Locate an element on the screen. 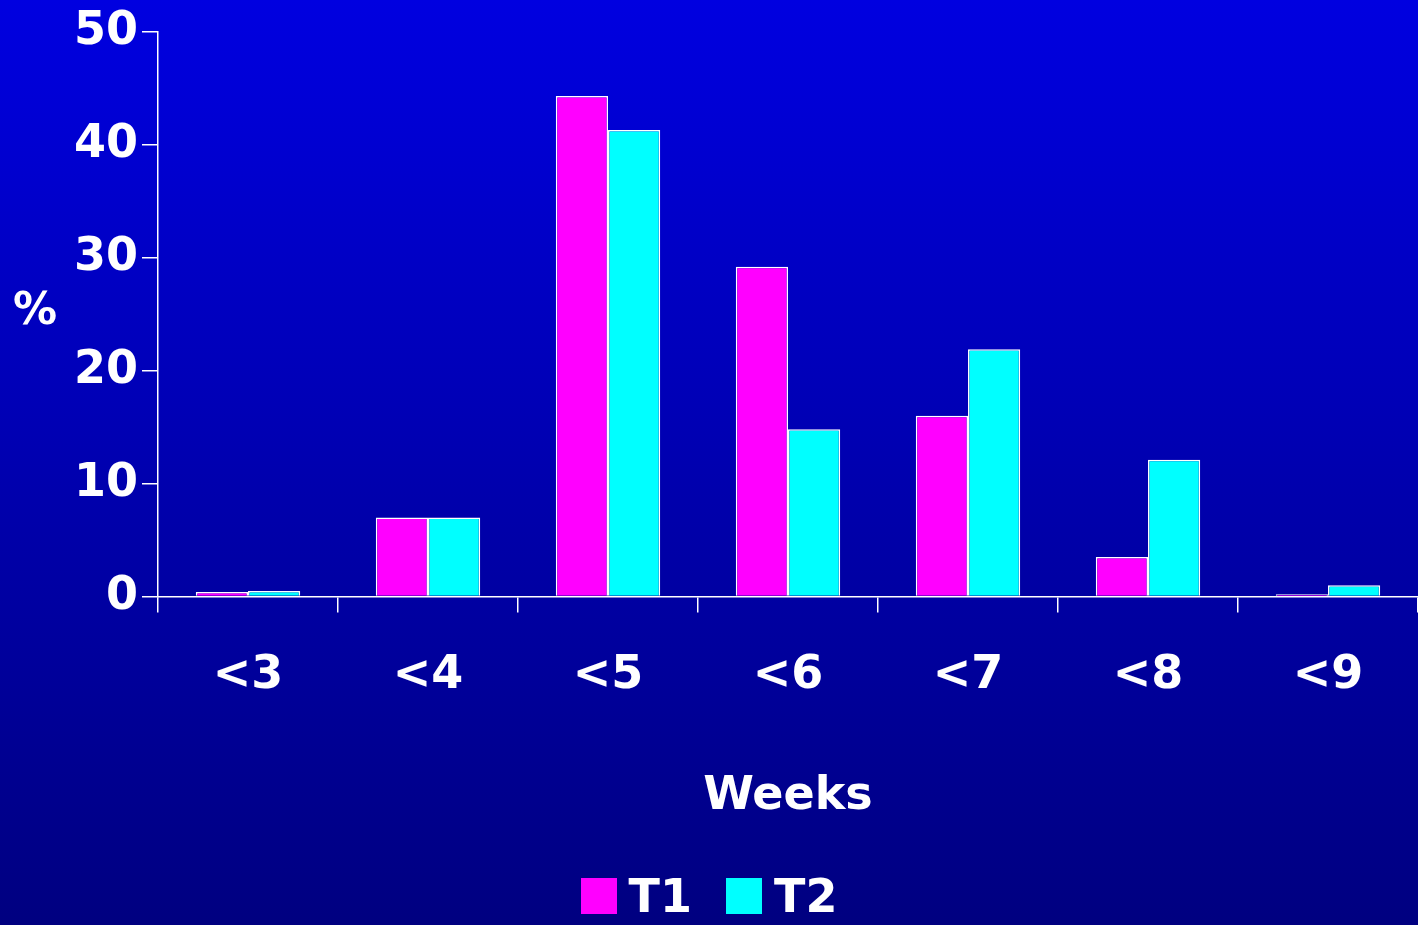 The image size is (1418, 925). x-tick-label: <8 is located at coordinates (1148, 672).